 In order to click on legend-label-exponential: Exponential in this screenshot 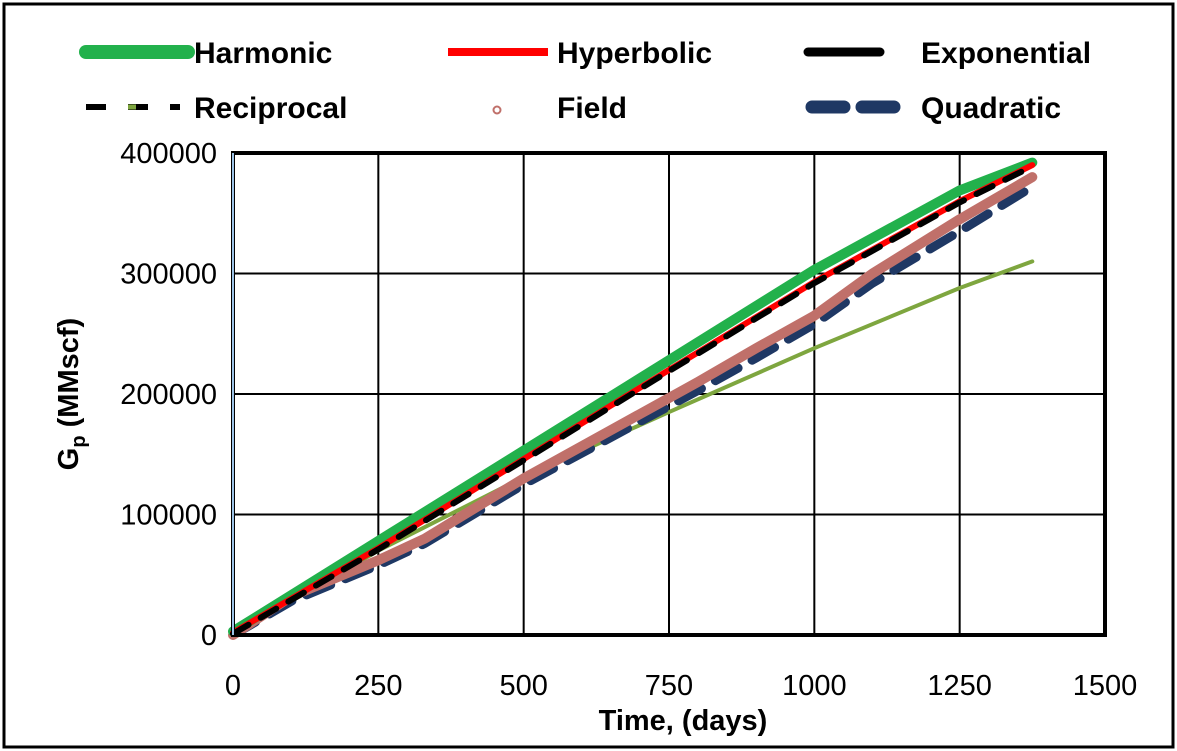, I will do `click(1006, 53)`.